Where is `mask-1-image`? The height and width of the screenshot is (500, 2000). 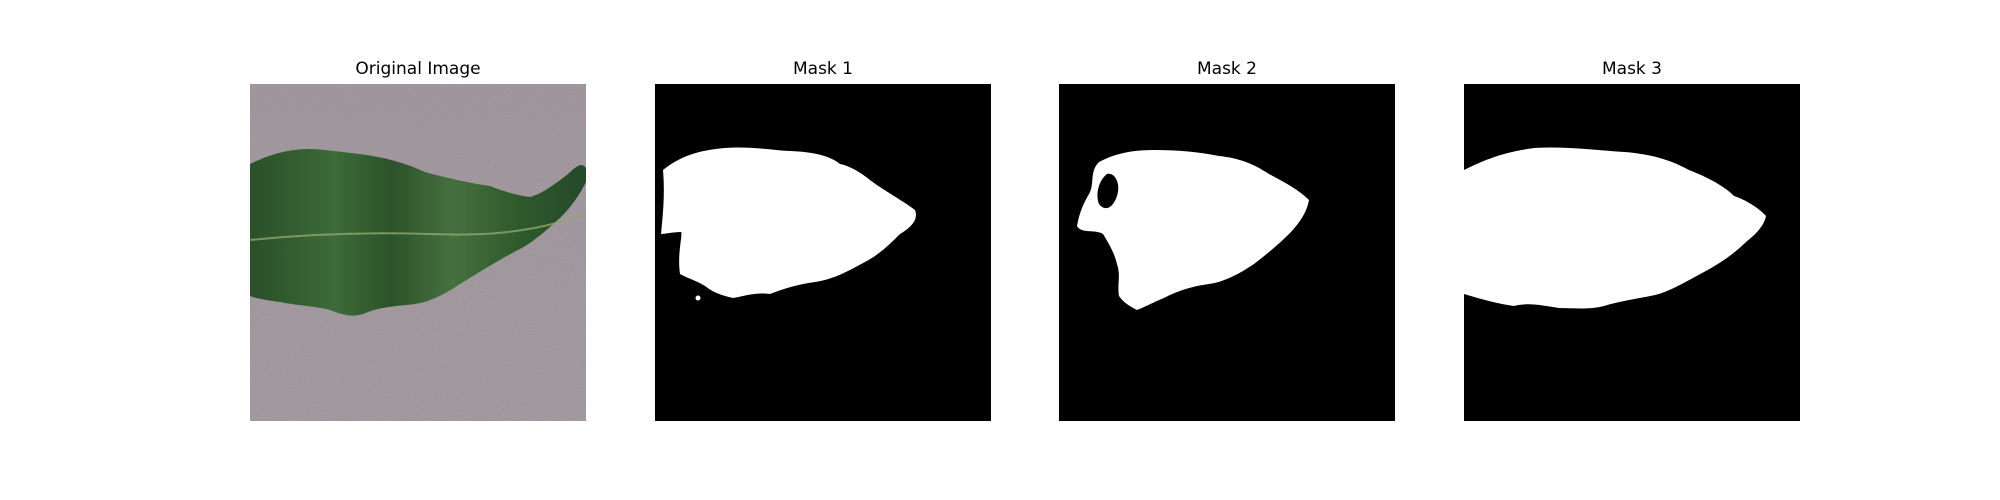 mask-1-image is located at coordinates (823, 252).